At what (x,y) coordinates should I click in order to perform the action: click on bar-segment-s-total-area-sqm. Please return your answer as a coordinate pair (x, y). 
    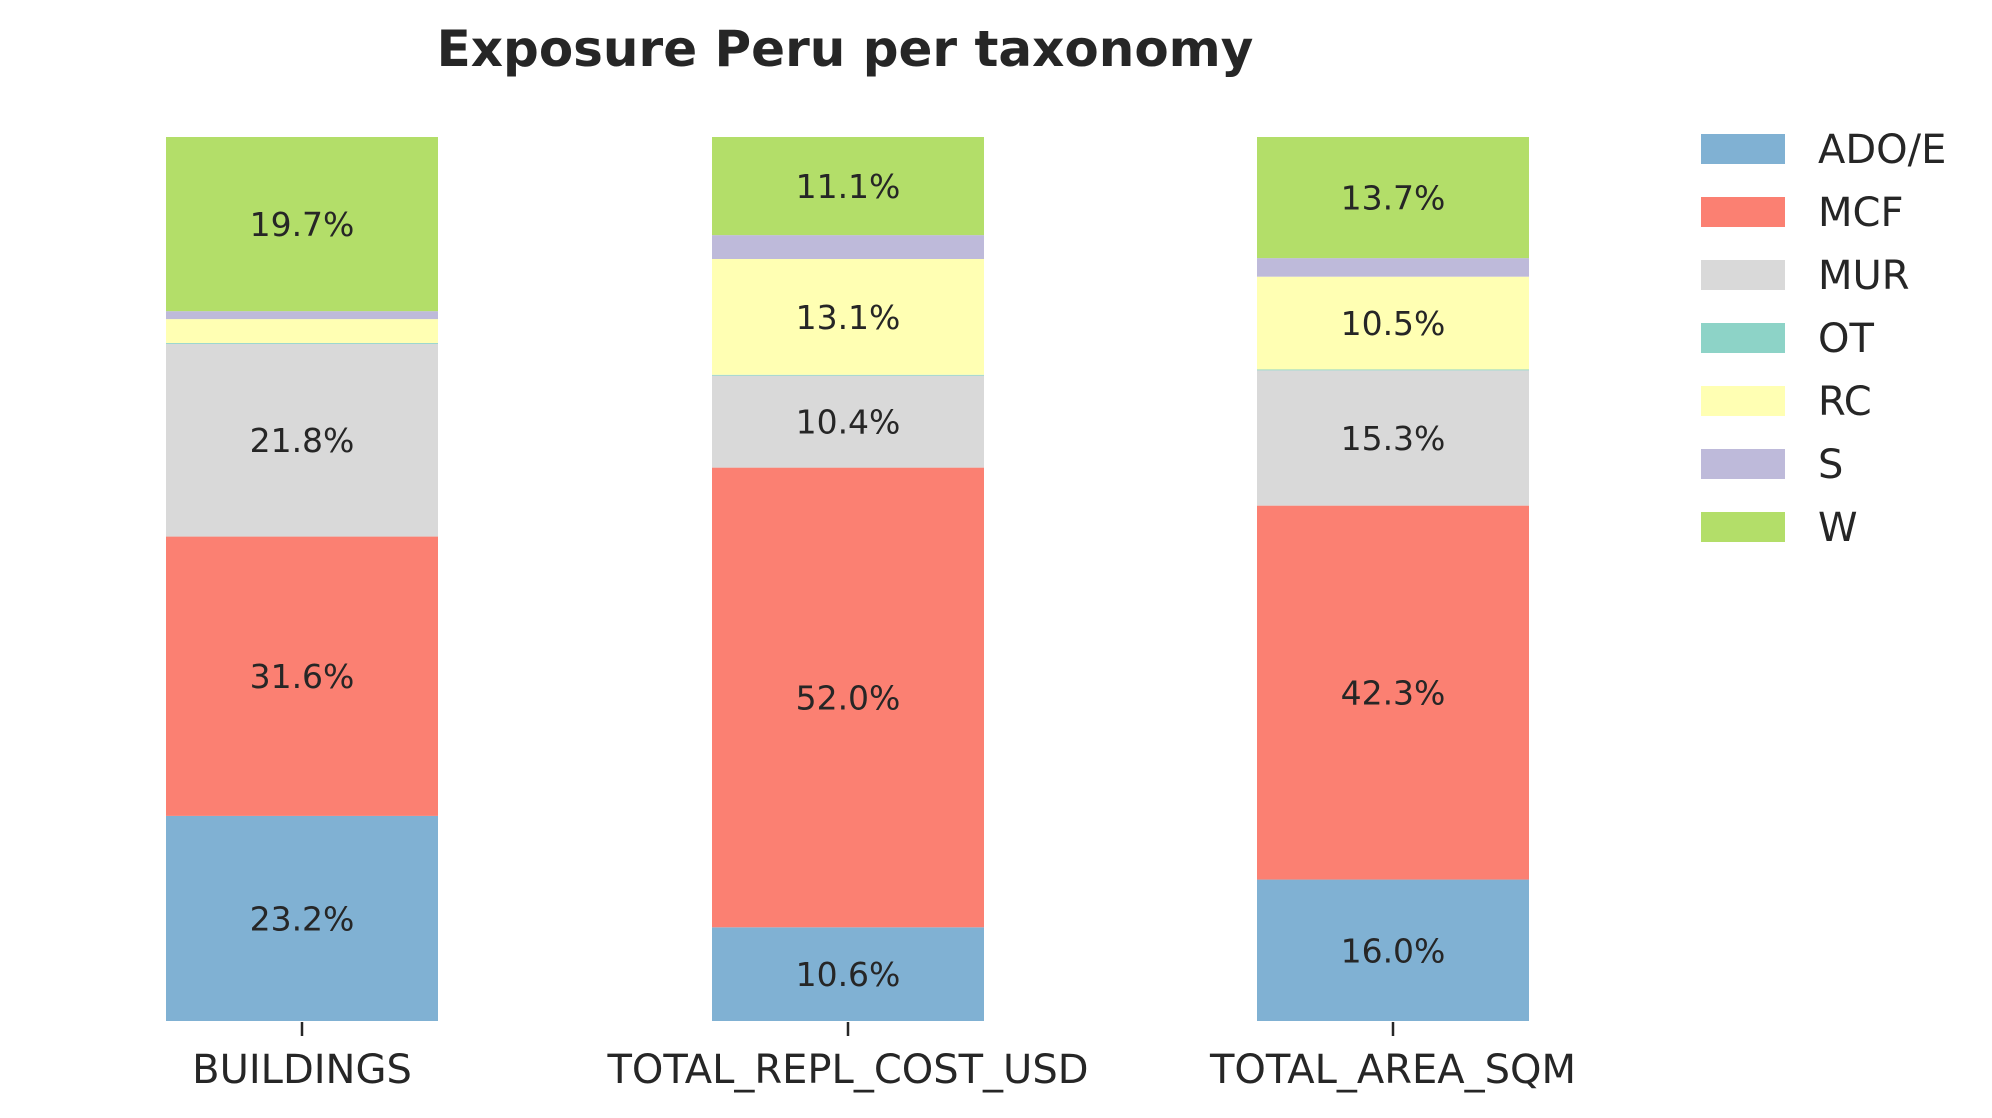
    Looking at the image, I should click on (1393, 267).